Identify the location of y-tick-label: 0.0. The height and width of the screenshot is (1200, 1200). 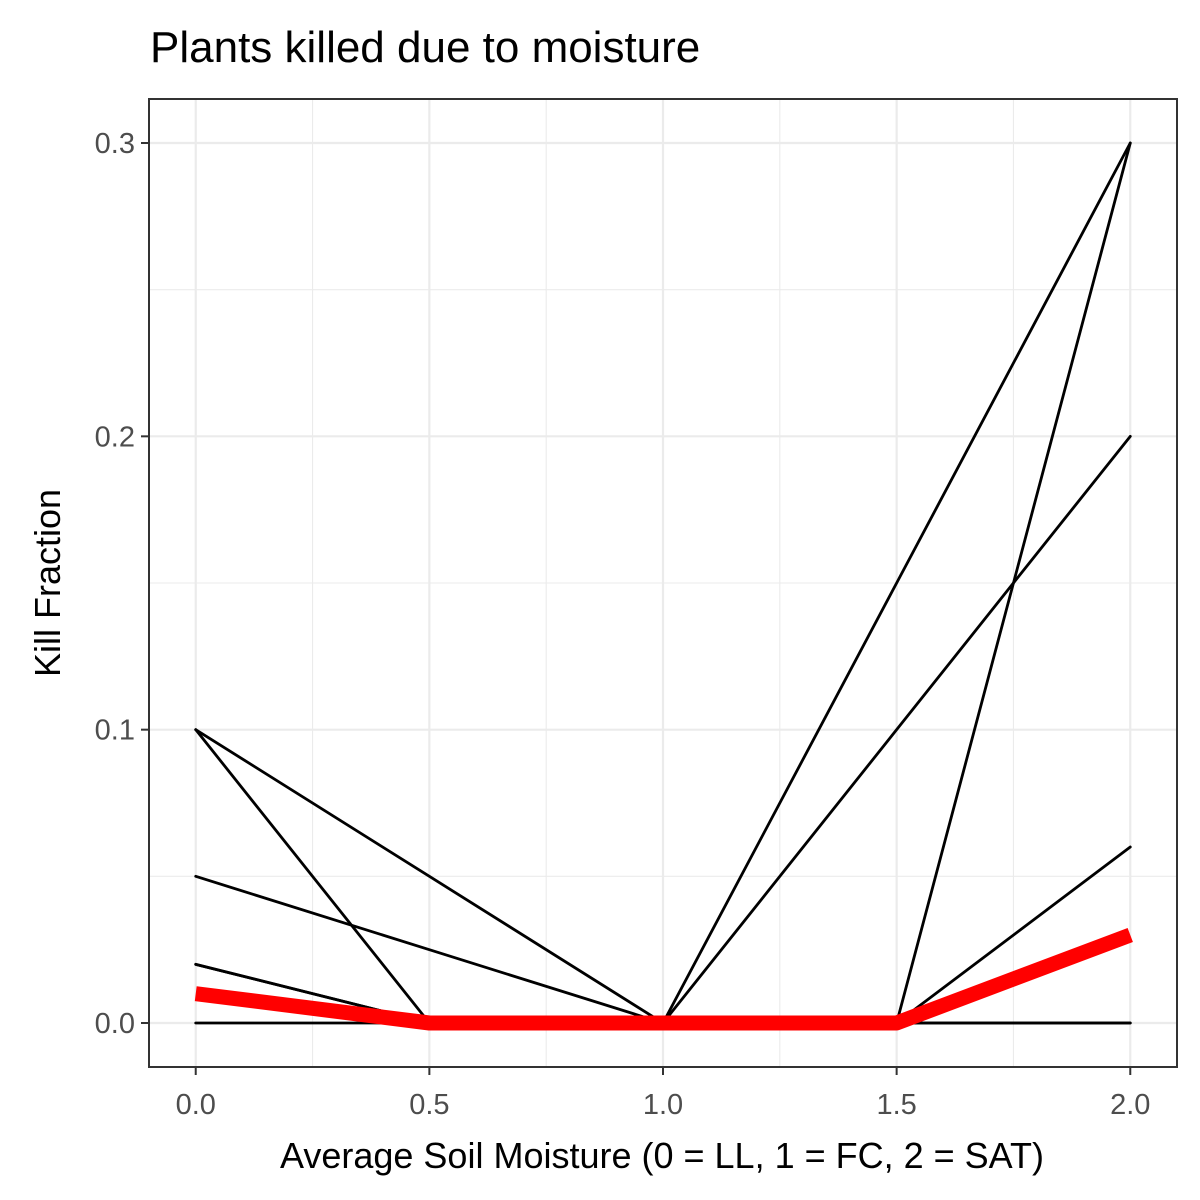
(115, 1024).